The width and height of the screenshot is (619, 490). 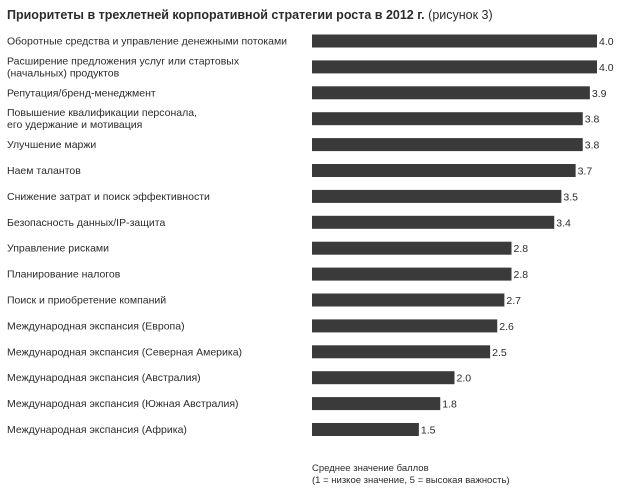 What do you see at coordinates (513, 301) in the screenshot?
I see `value-label: 2.7` at bounding box center [513, 301].